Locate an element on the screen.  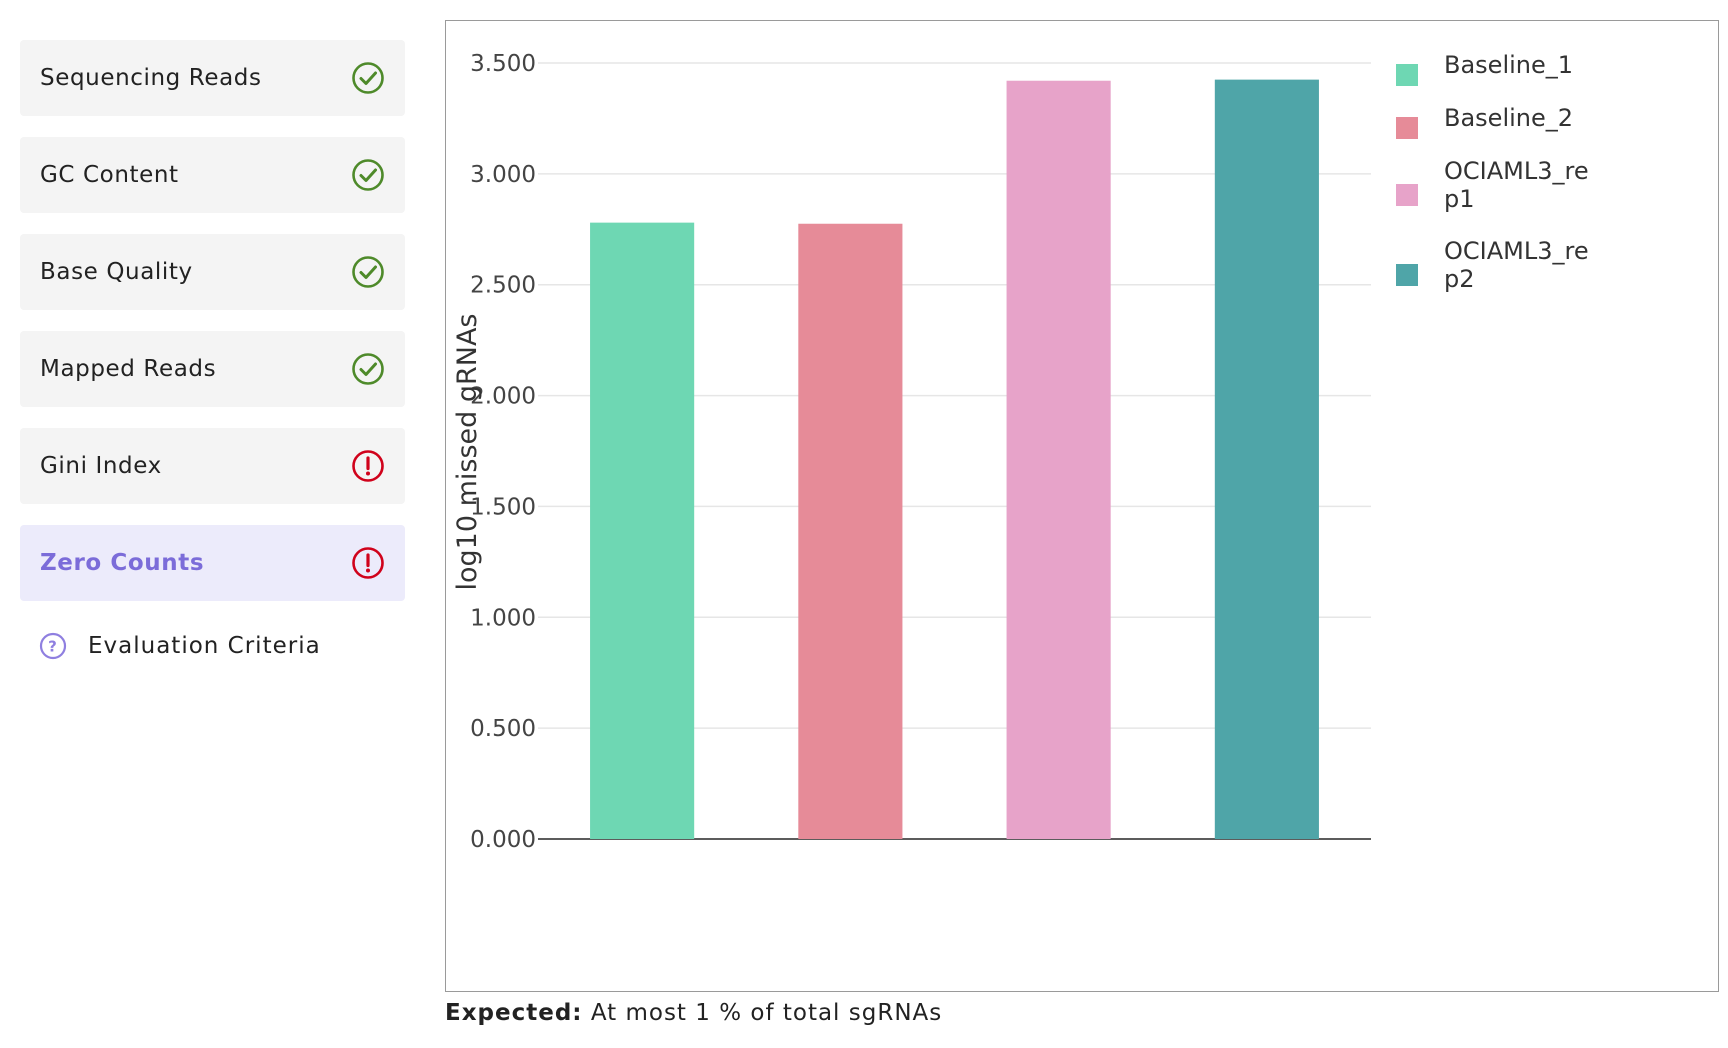
sidebar-item-label: GC Content is located at coordinates (109, 175).